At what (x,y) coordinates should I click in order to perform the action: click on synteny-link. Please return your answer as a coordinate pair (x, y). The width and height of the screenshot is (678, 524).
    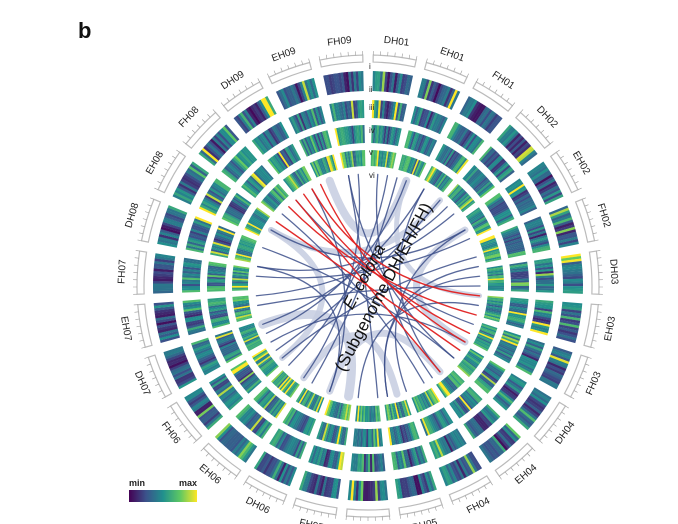
    Looking at the image, I should click on (385, 362).